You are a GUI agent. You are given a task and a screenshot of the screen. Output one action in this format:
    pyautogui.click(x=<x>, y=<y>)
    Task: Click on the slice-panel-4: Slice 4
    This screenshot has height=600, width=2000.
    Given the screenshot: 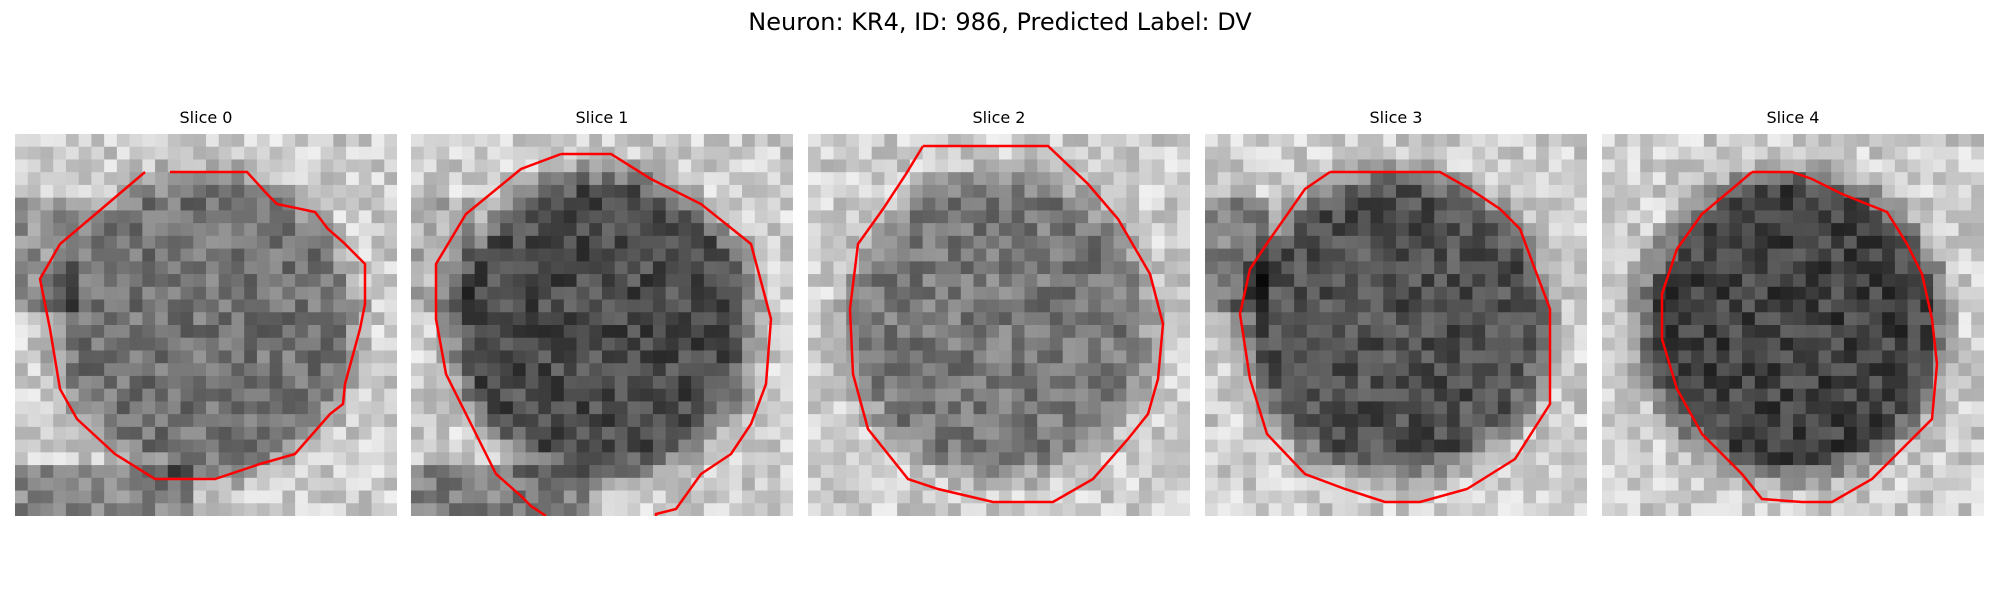 What is the action you would take?
    pyautogui.click(x=1793, y=313)
    